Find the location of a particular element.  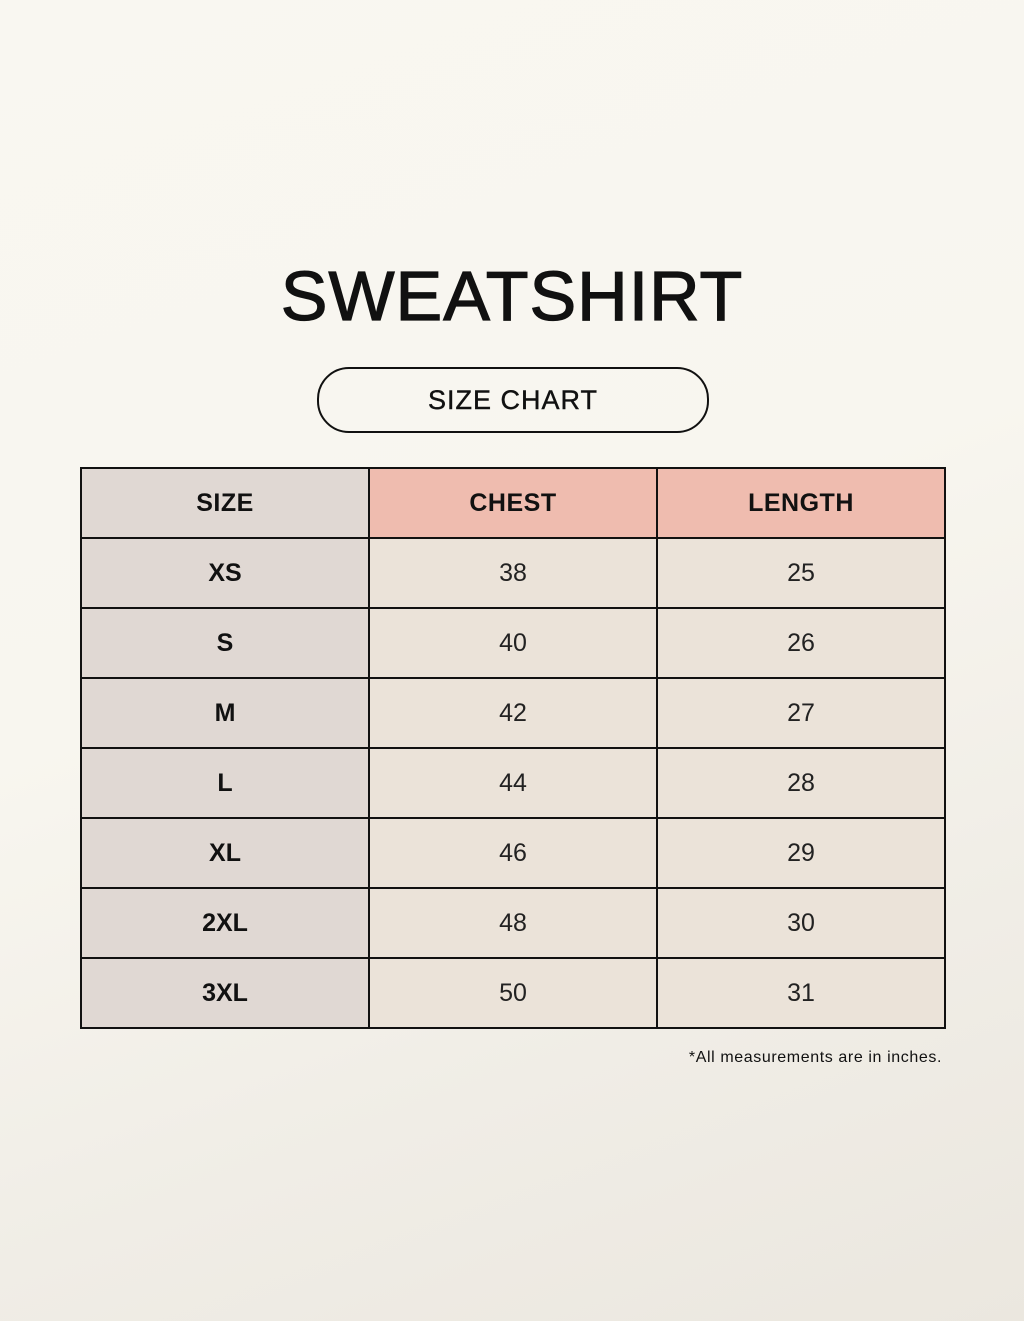

cell-size: 3XL is located at coordinates (225, 993).